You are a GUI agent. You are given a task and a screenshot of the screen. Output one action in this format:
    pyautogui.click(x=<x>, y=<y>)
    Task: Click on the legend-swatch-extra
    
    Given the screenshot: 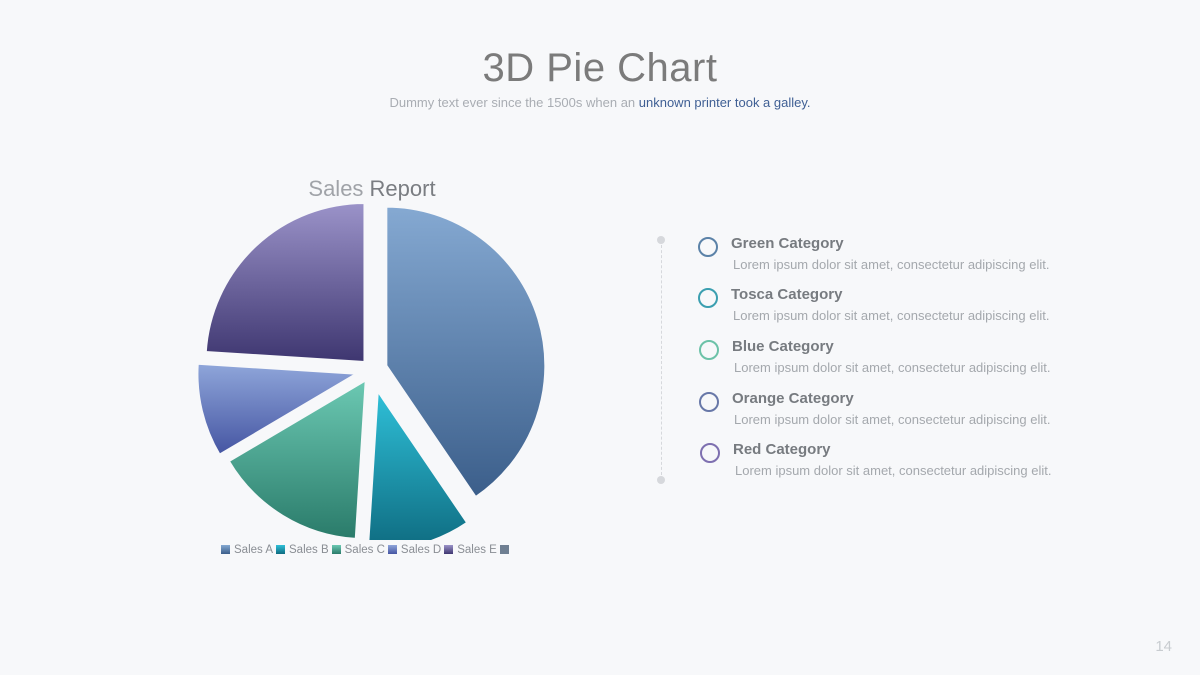 What is the action you would take?
    pyautogui.click(x=504, y=549)
    